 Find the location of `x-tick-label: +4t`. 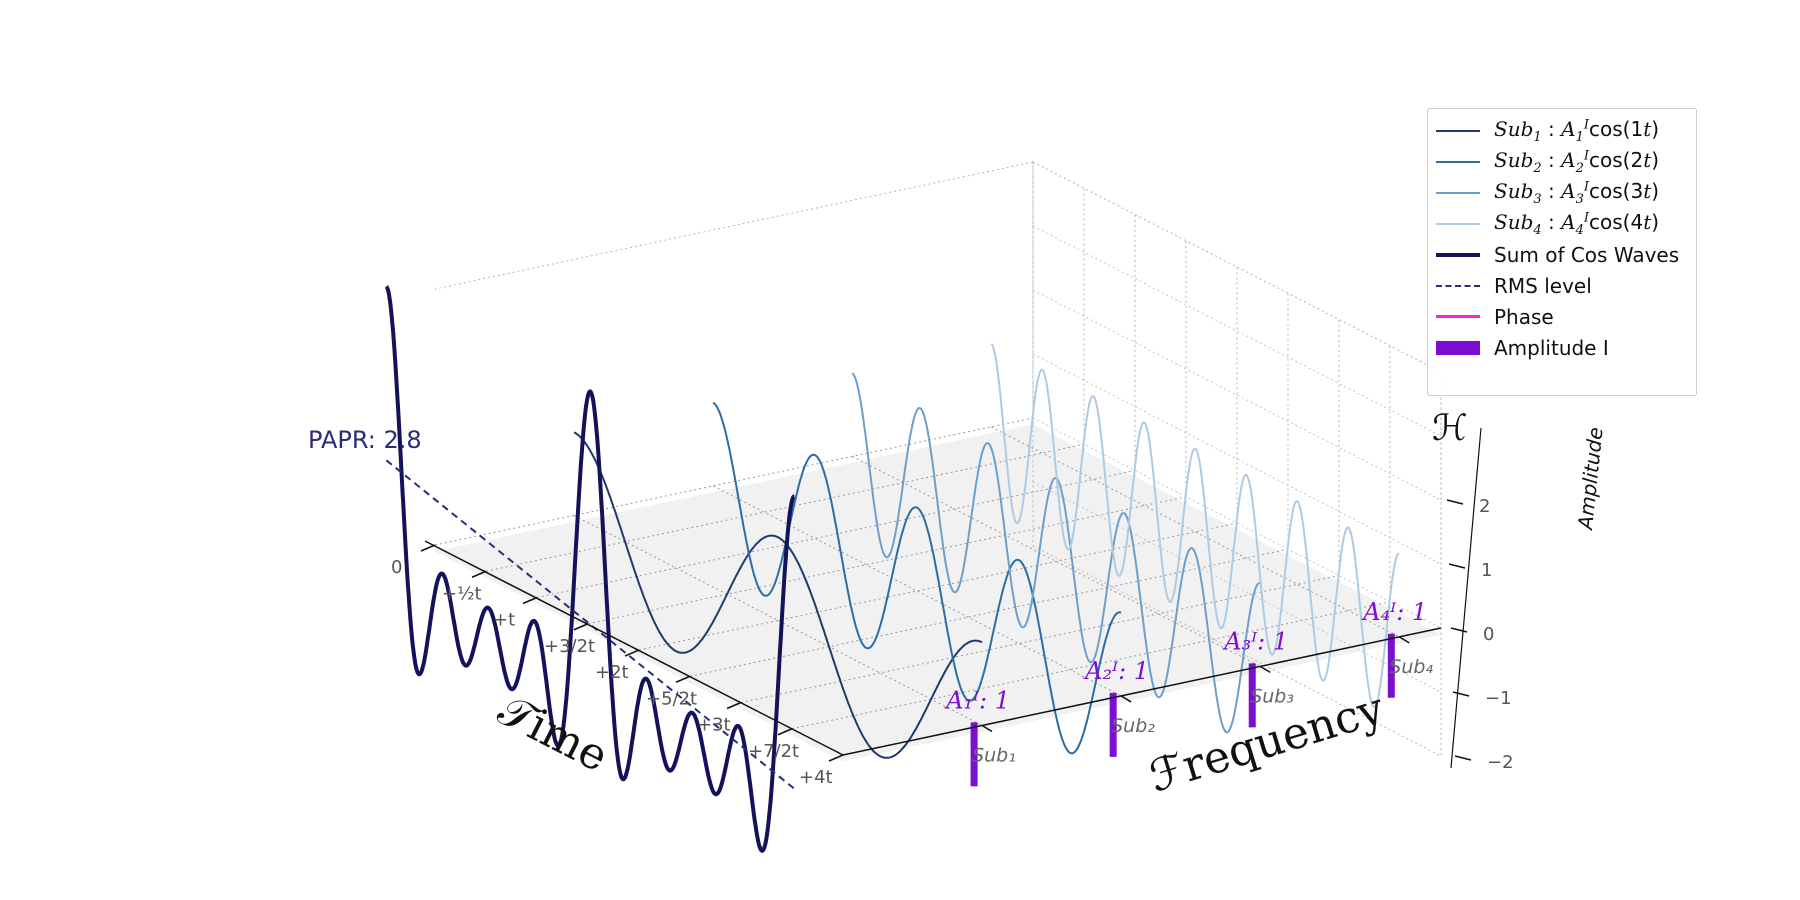

x-tick-label: +4t is located at coordinates (816, 777).